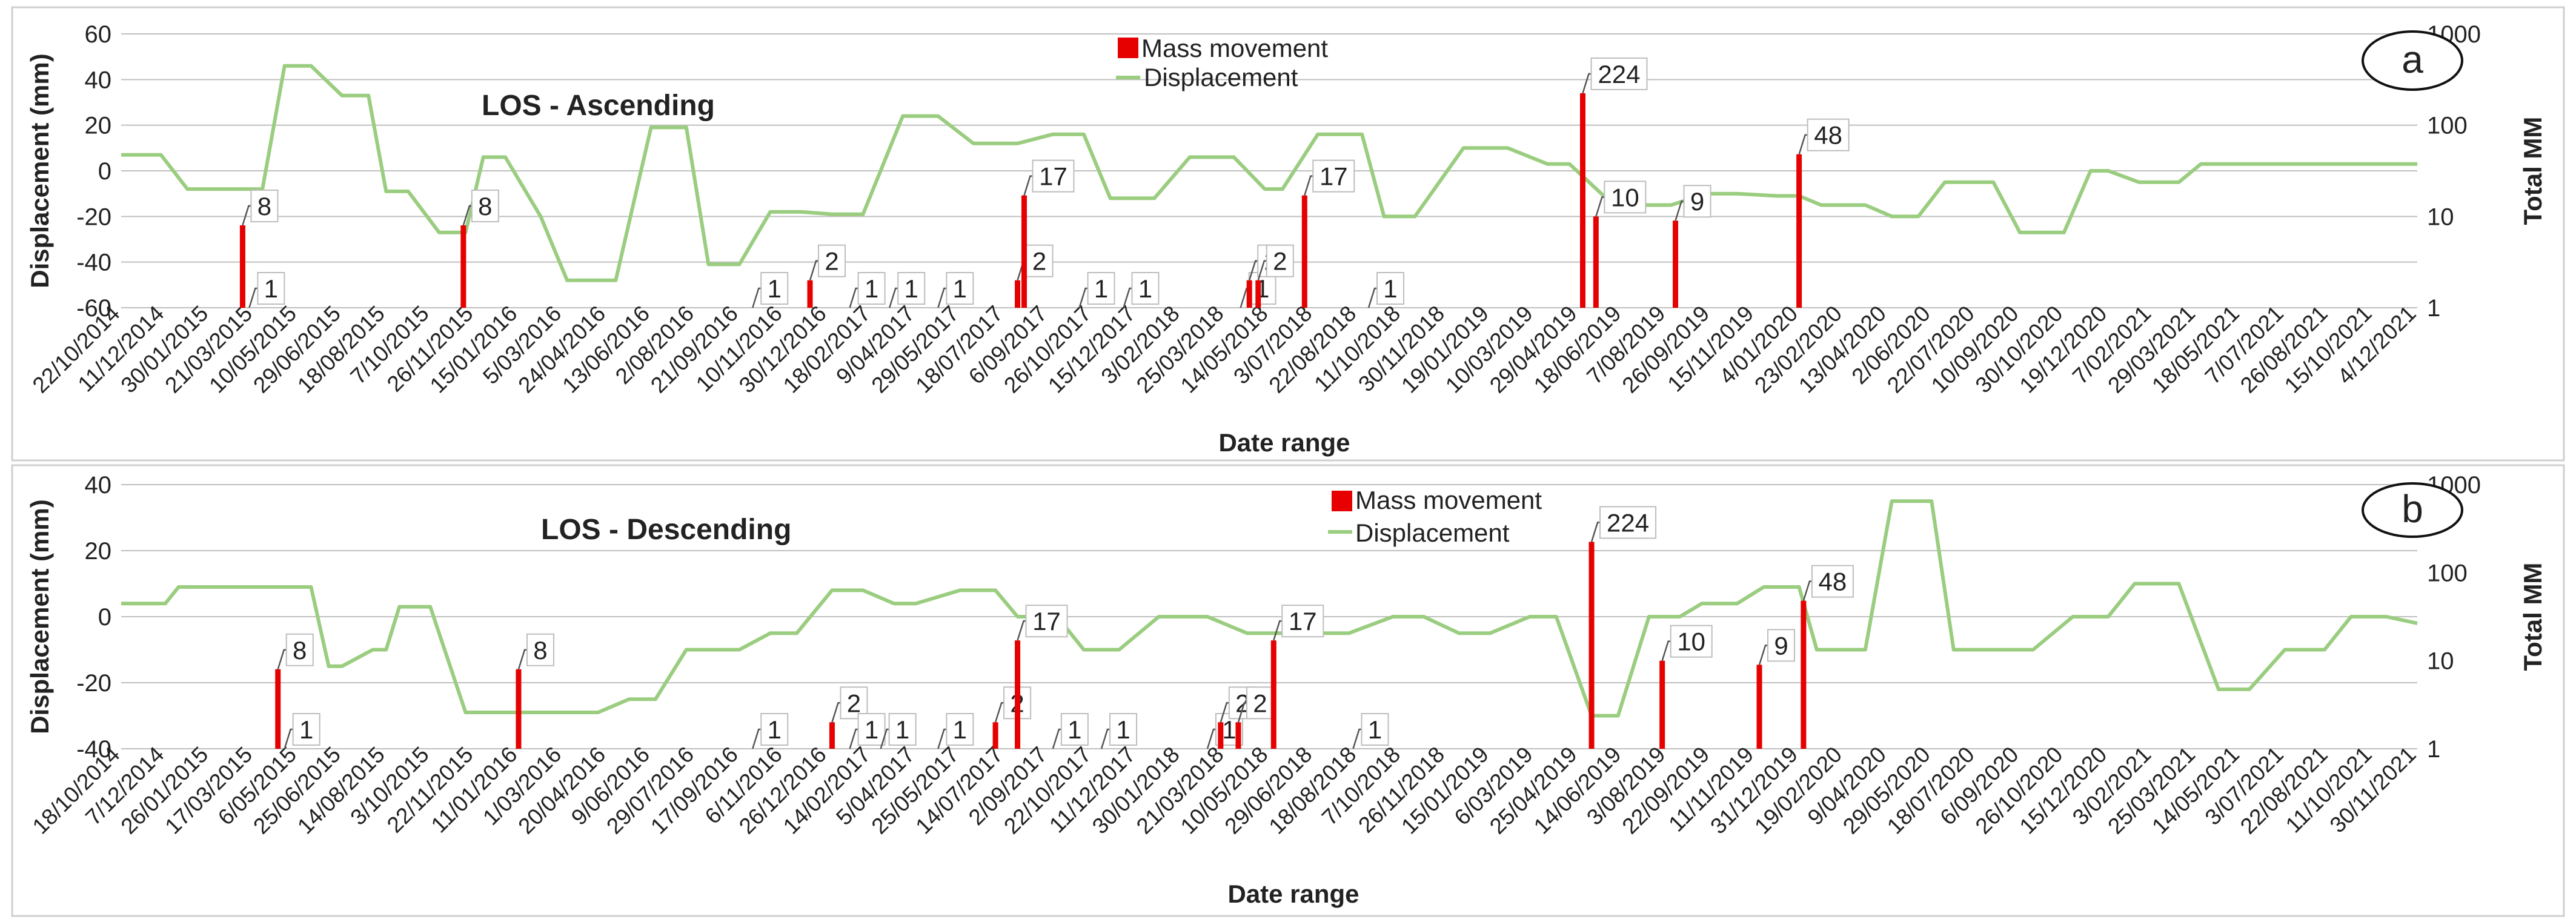 The width and height of the screenshot is (2576, 922). Describe the element at coordinates (2433, 749) in the screenshot. I see `y2-tick-label: 1` at that location.